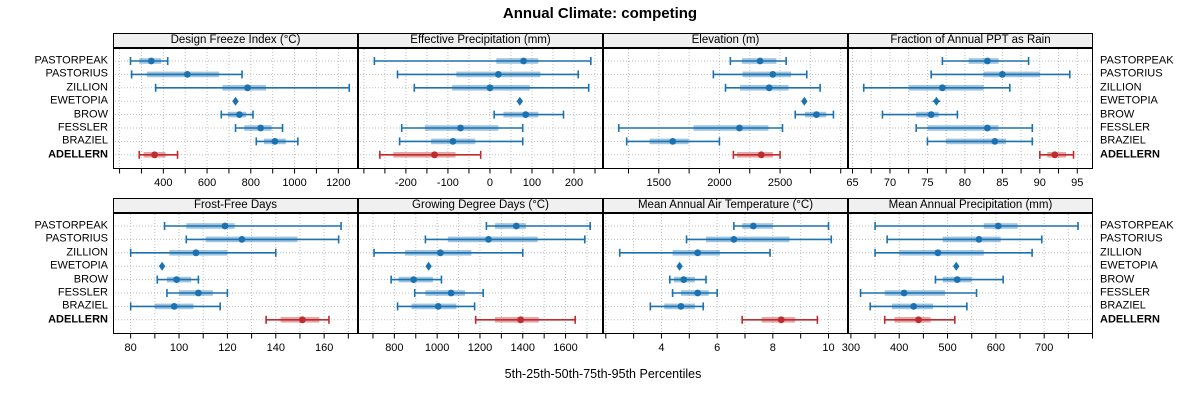 The image size is (1200, 400). I want to click on chart-title: Annual Climate: competing, so click(600, 13).